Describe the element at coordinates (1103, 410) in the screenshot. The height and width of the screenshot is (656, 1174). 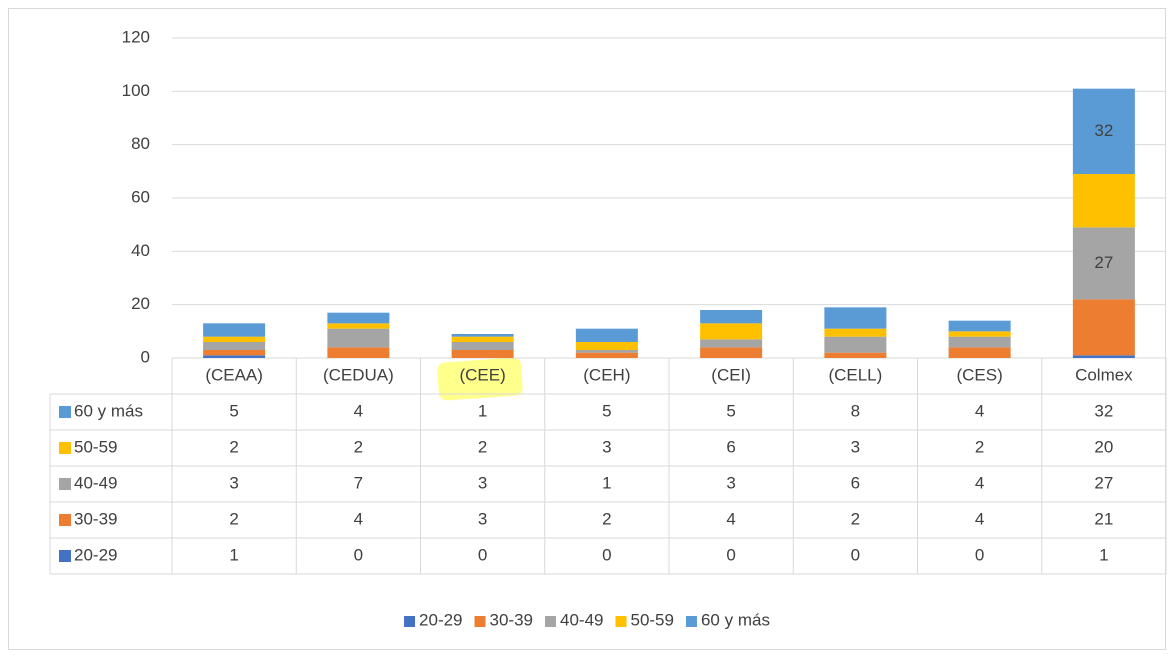
I see `table-cell: 32` at that location.